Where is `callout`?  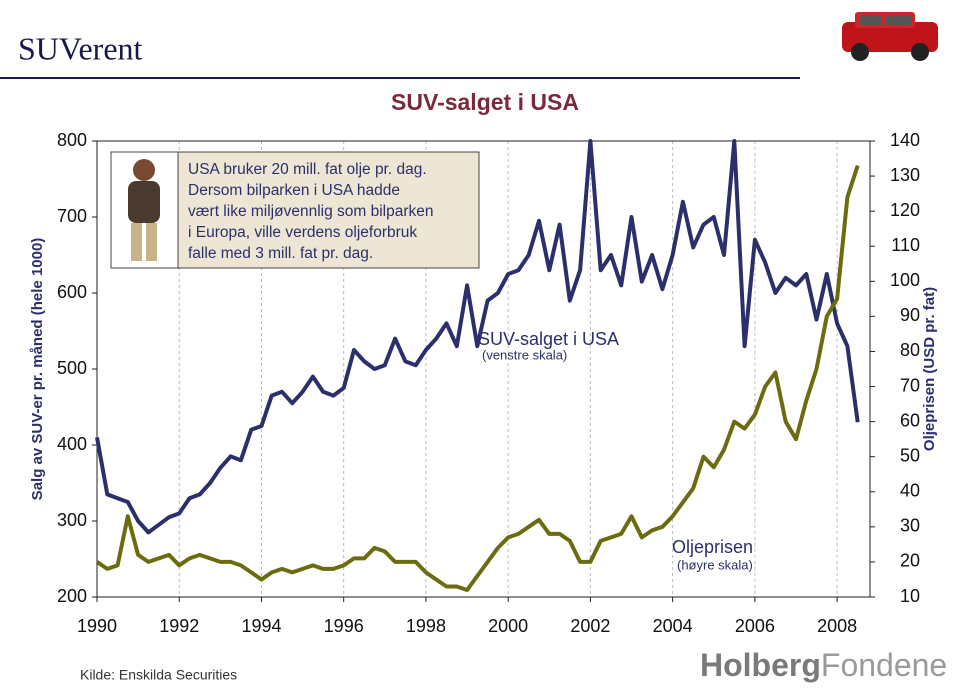 callout is located at coordinates (295, 210).